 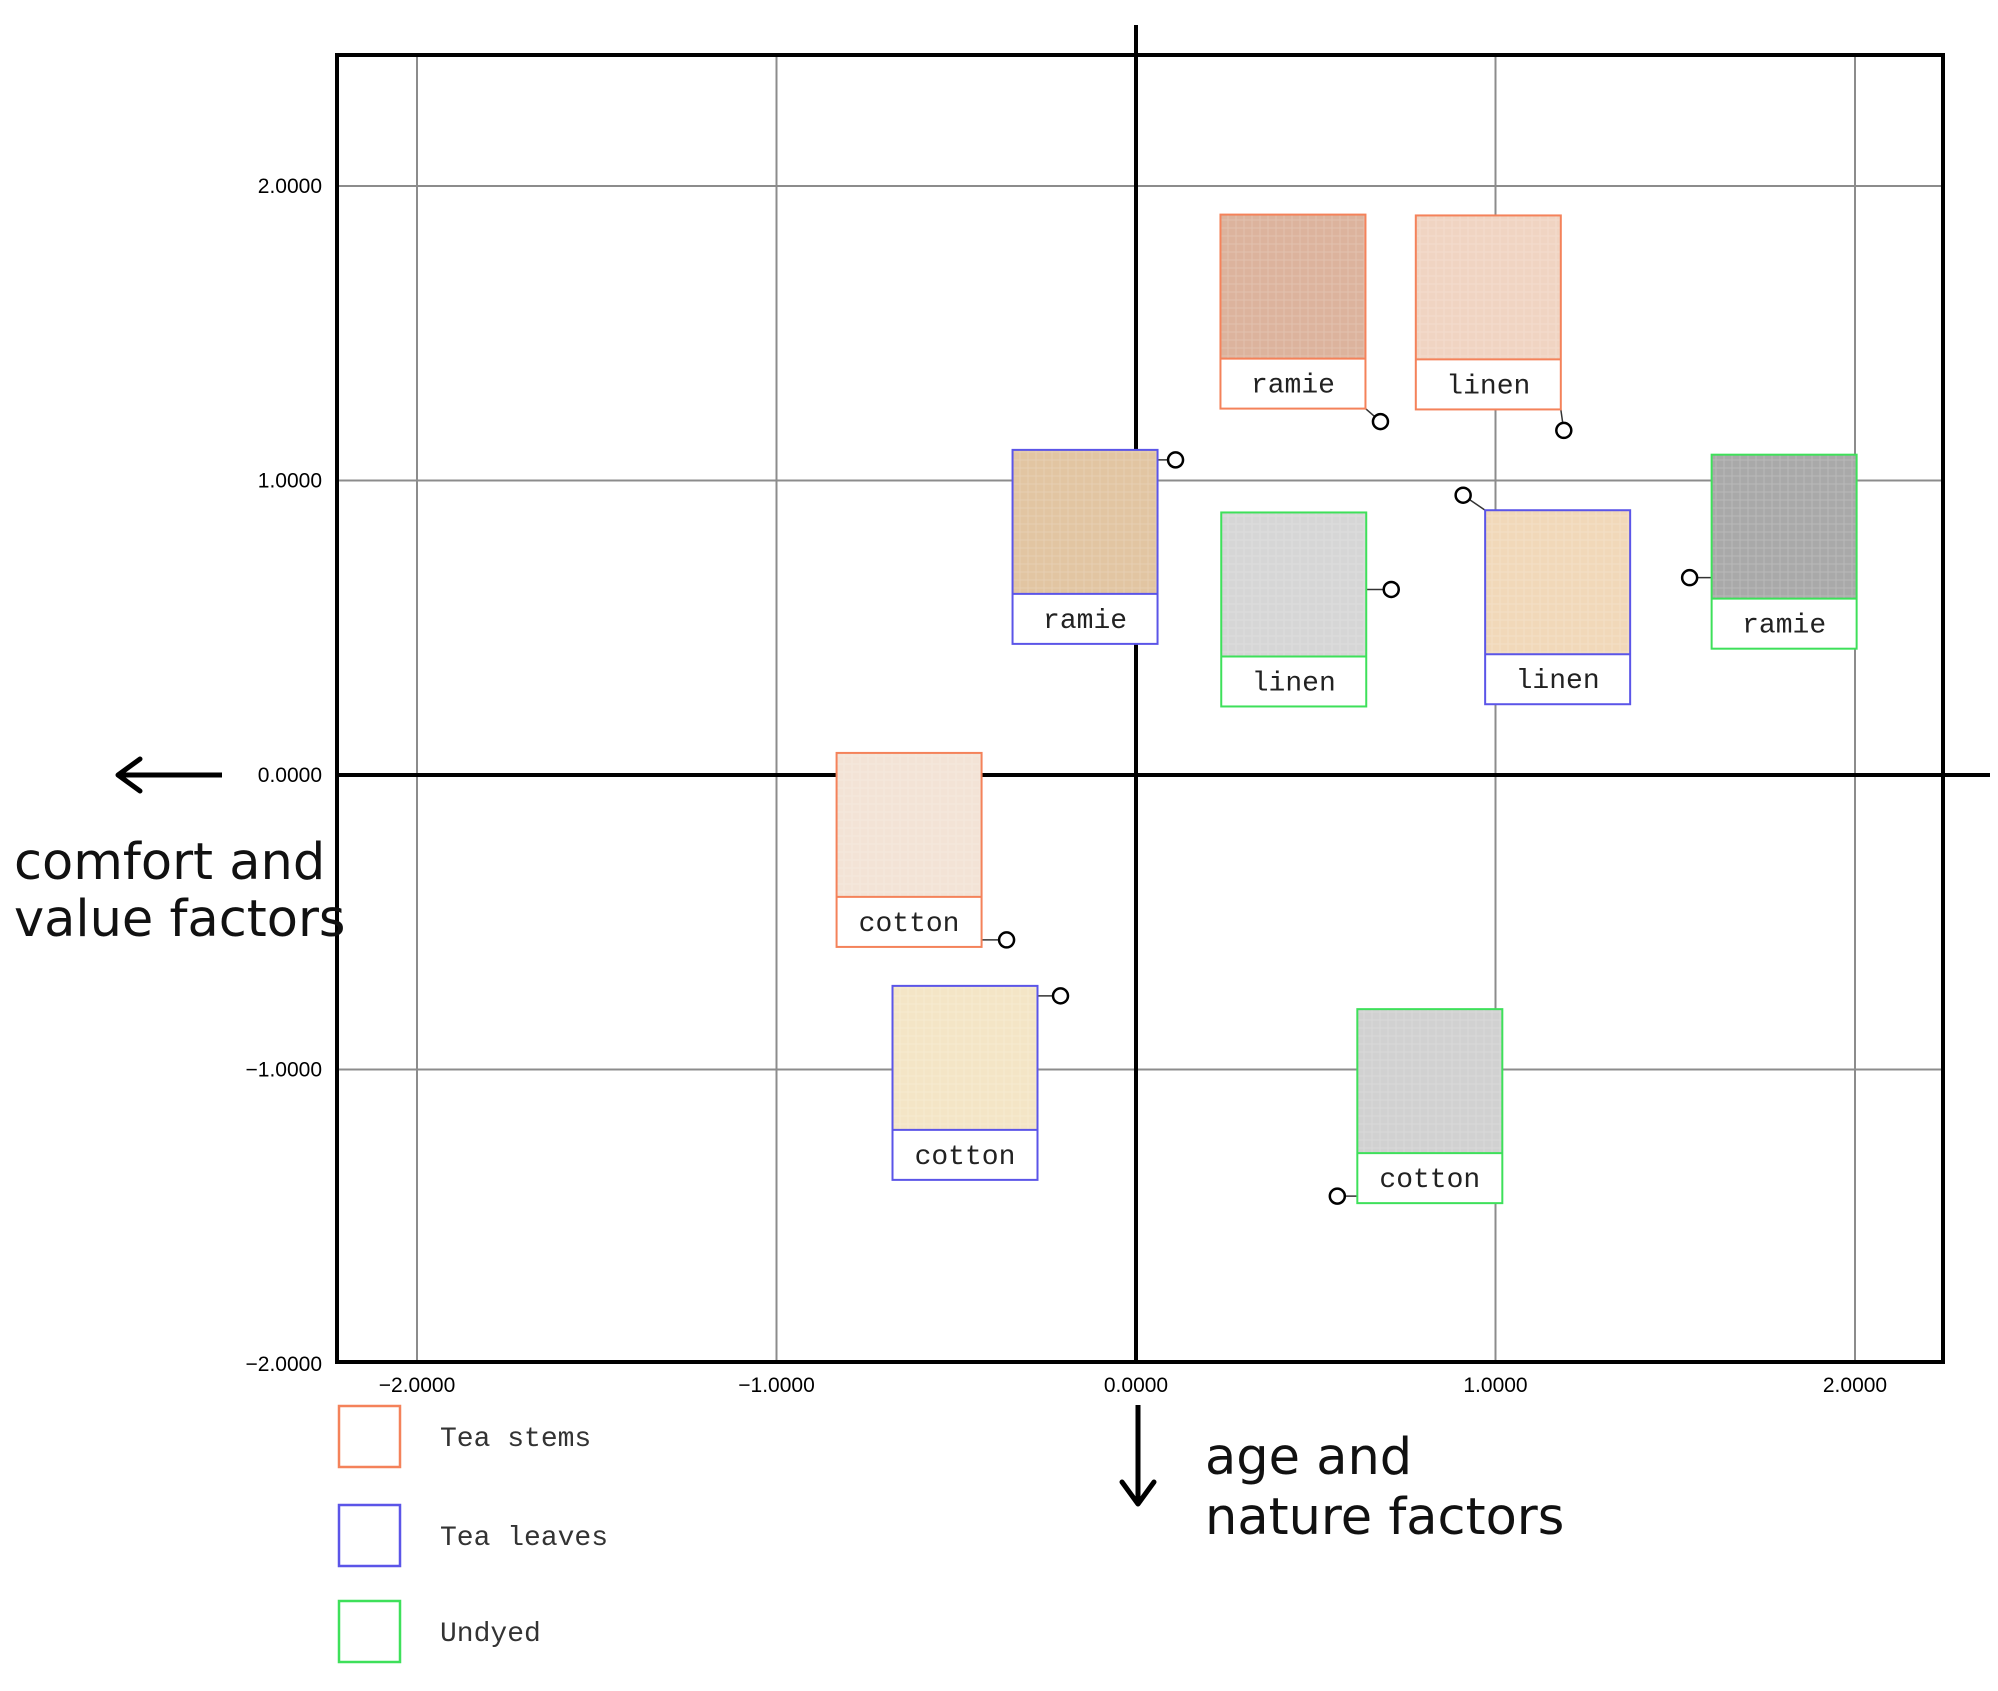 What do you see at coordinates (439, 1631) in the screenshot?
I see `legend-item-undyed: Undyed` at bounding box center [439, 1631].